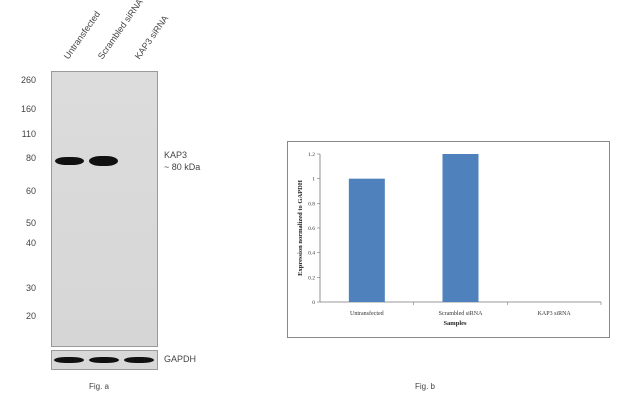 This screenshot has width=635, height=415. I want to click on marker-20: 20, so click(30, 316).